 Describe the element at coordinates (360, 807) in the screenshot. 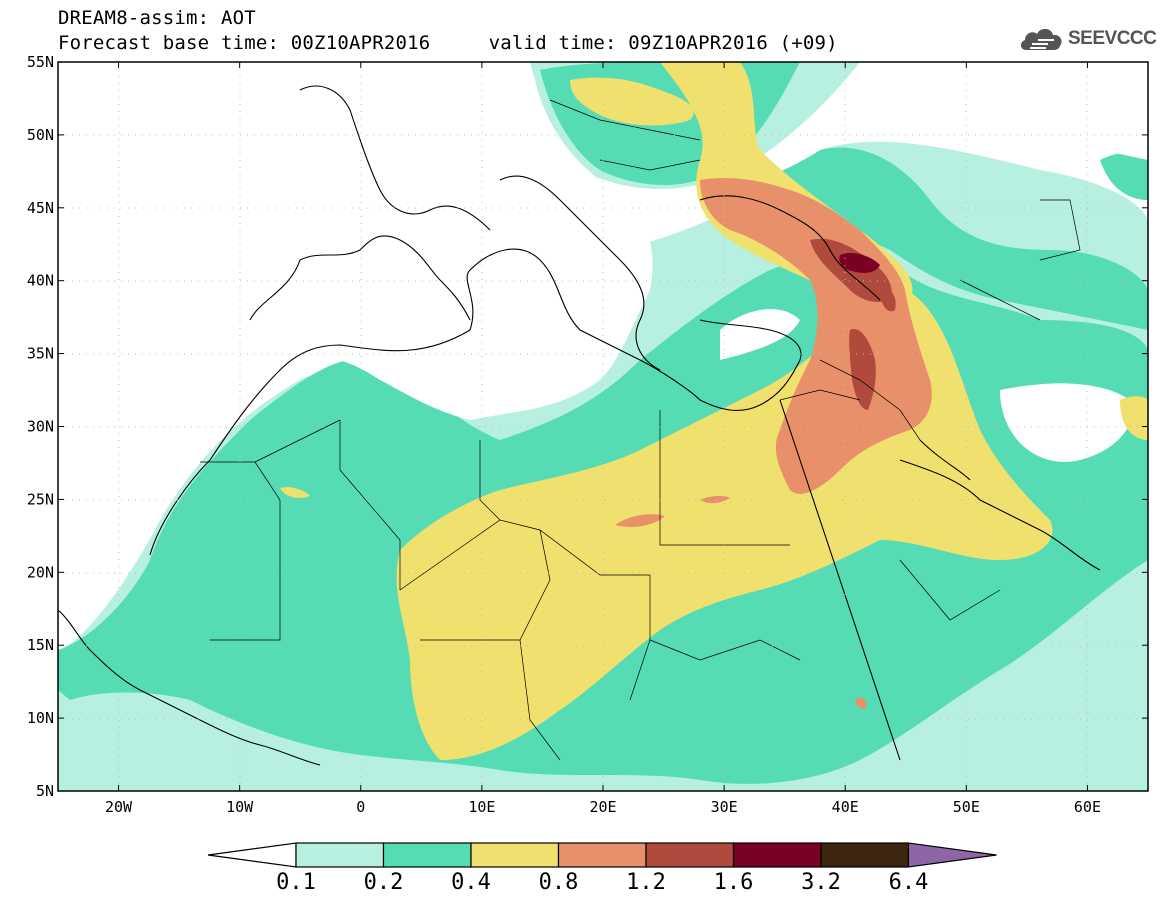

I see `lon-tick-label: 0` at that location.